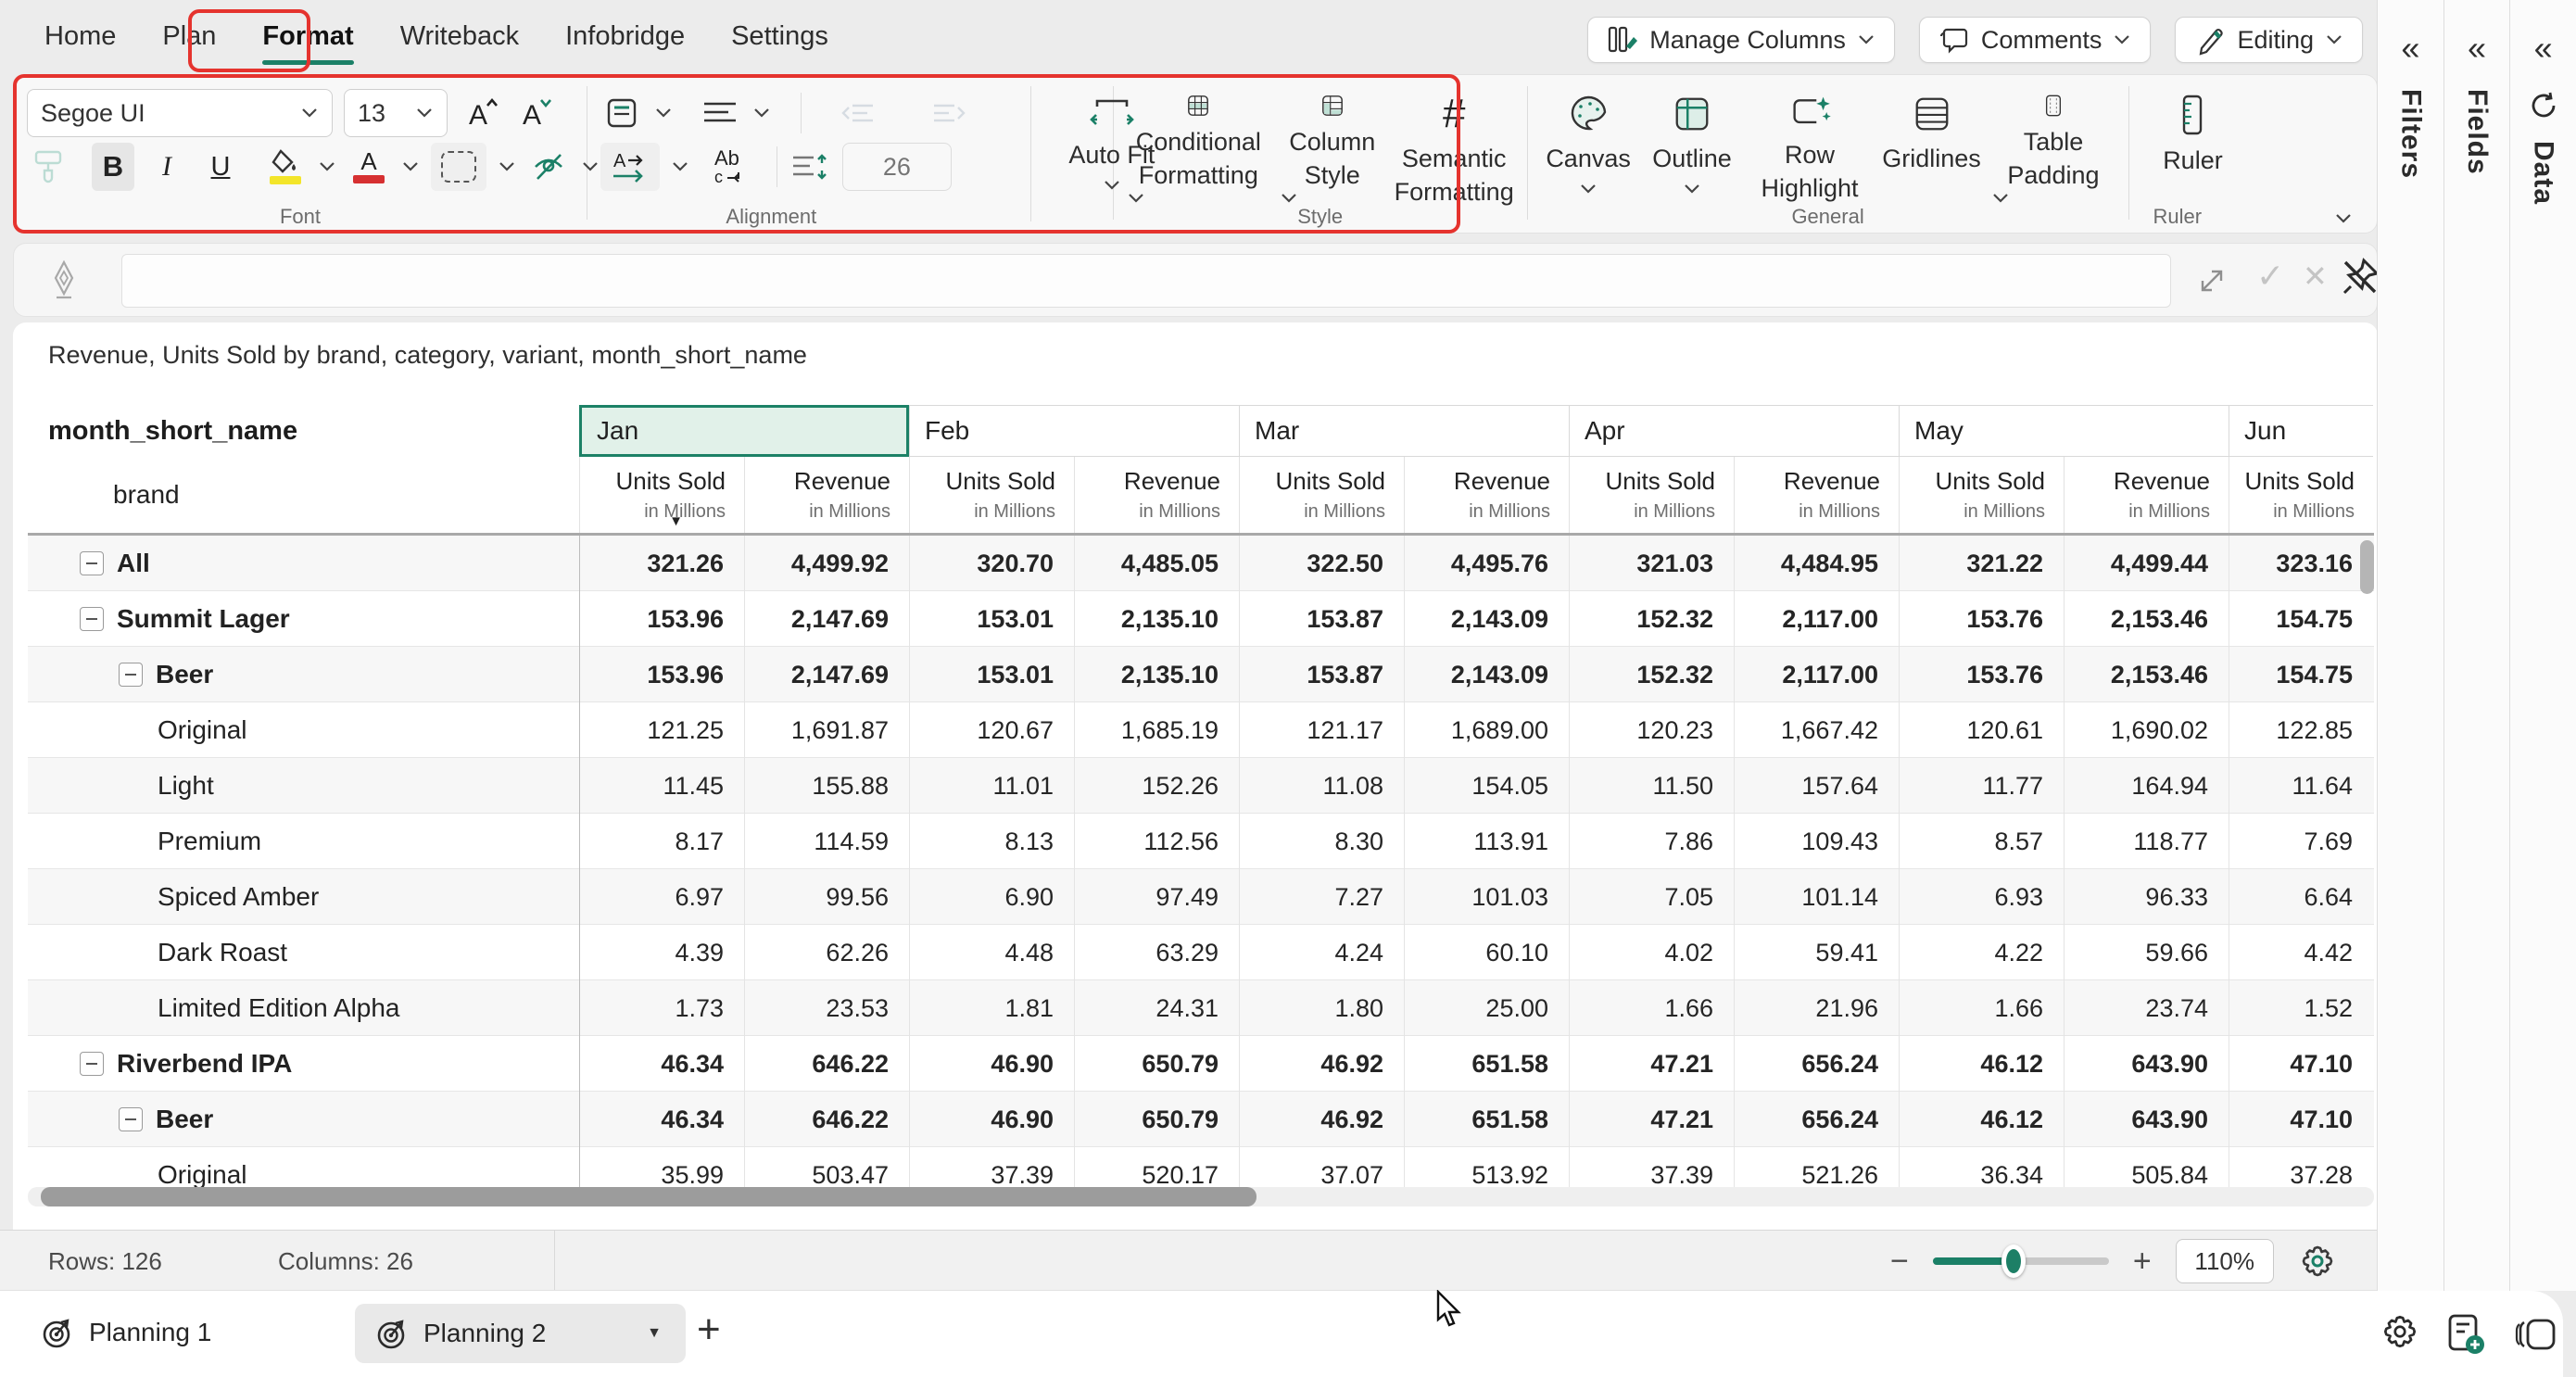 This screenshot has width=2576, height=1377. What do you see at coordinates (2301, 1169) in the screenshot?
I see `value-cell: 37.28` at bounding box center [2301, 1169].